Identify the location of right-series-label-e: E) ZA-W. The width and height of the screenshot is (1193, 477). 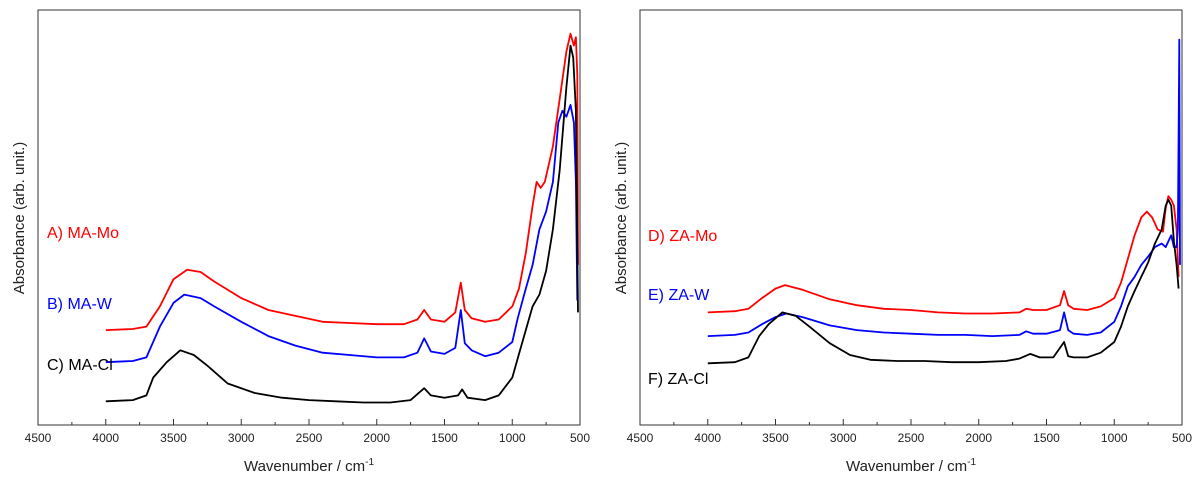
(679, 295).